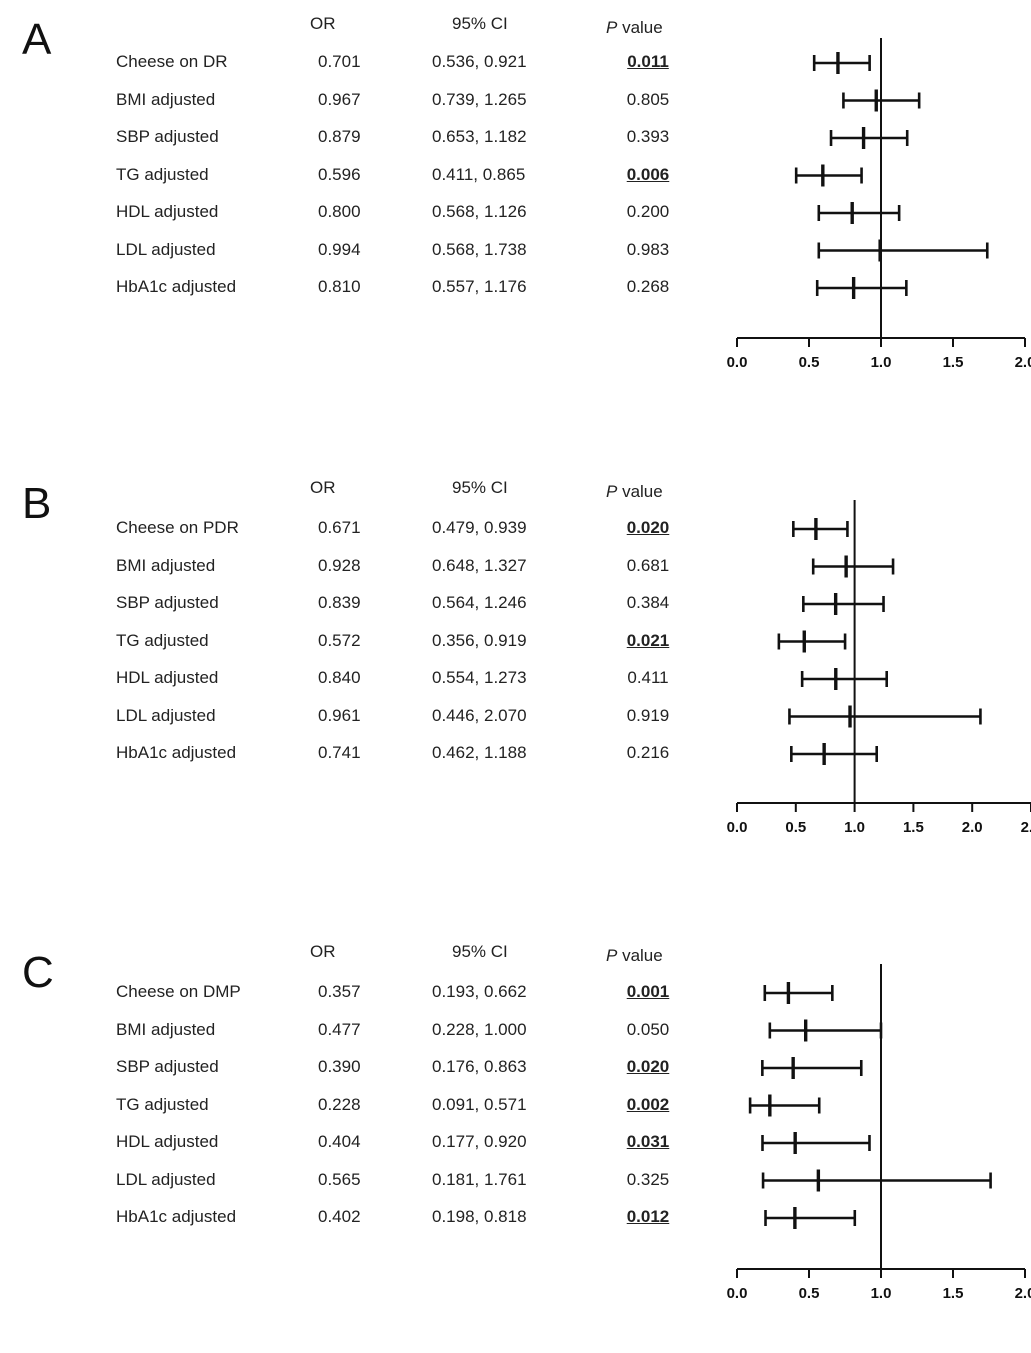 The height and width of the screenshot is (1353, 1031). I want to click on row-p-value: 0.681, so click(648, 565).